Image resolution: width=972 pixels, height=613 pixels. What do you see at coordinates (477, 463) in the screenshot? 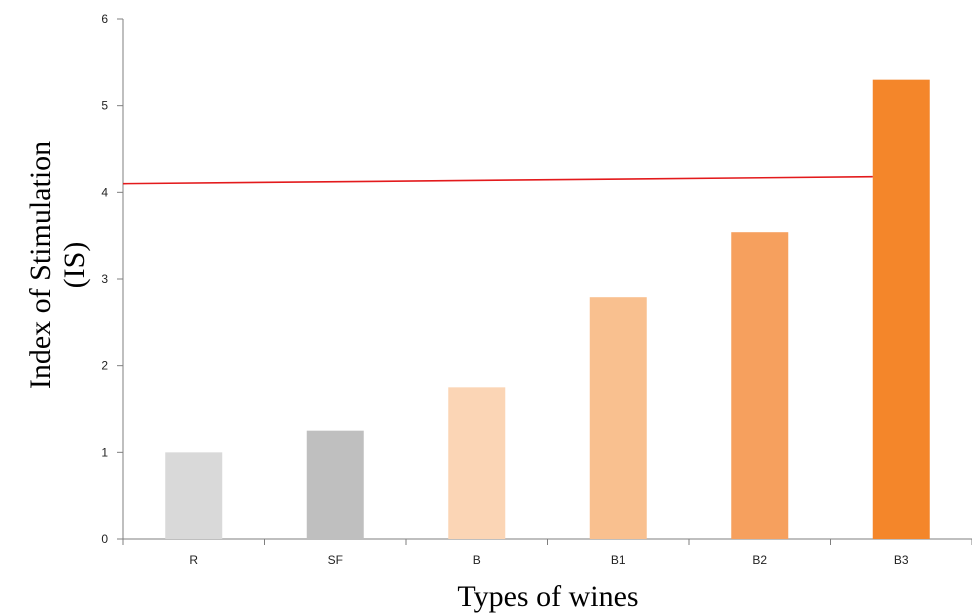
I see `bar-b` at bounding box center [477, 463].